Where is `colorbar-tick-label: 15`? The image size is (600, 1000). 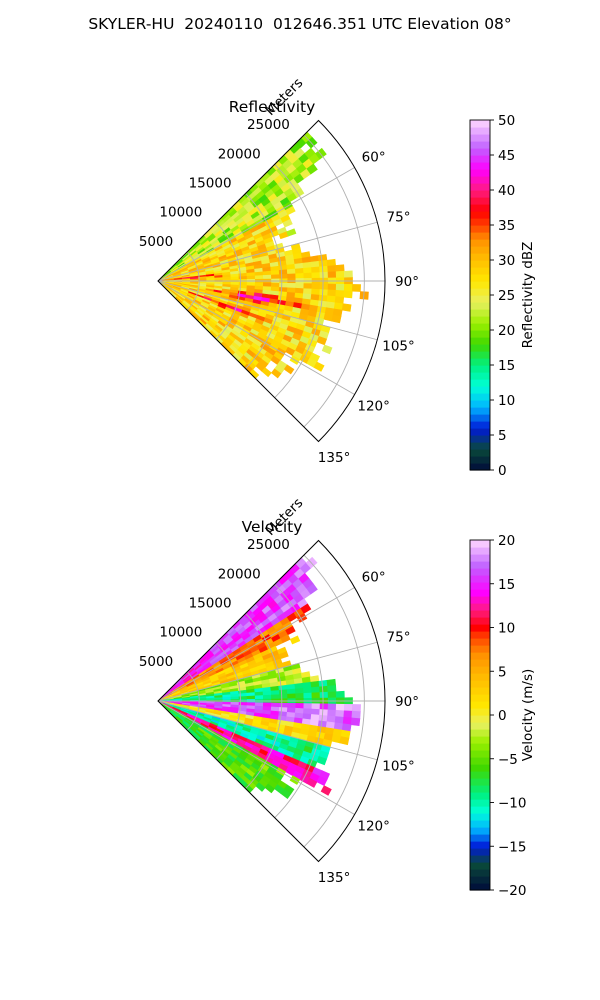 colorbar-tick-label: 15 is located at coordinates (506, 366).